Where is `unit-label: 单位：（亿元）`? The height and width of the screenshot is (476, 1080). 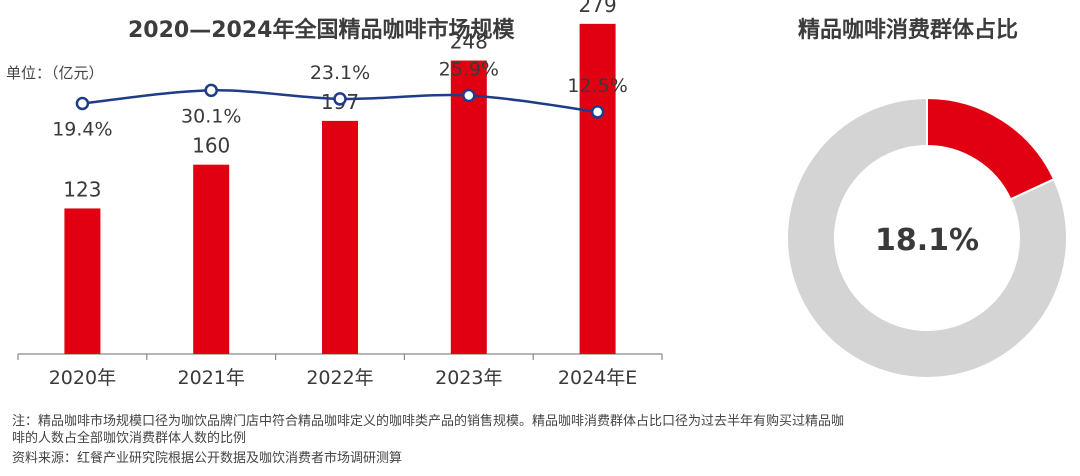
unit-label: 单位：（亿元） is located at coordinates (55, 73).